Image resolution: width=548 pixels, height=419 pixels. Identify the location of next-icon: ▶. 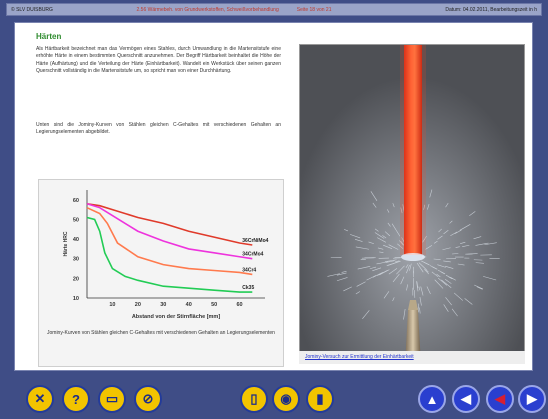
(532, 398).